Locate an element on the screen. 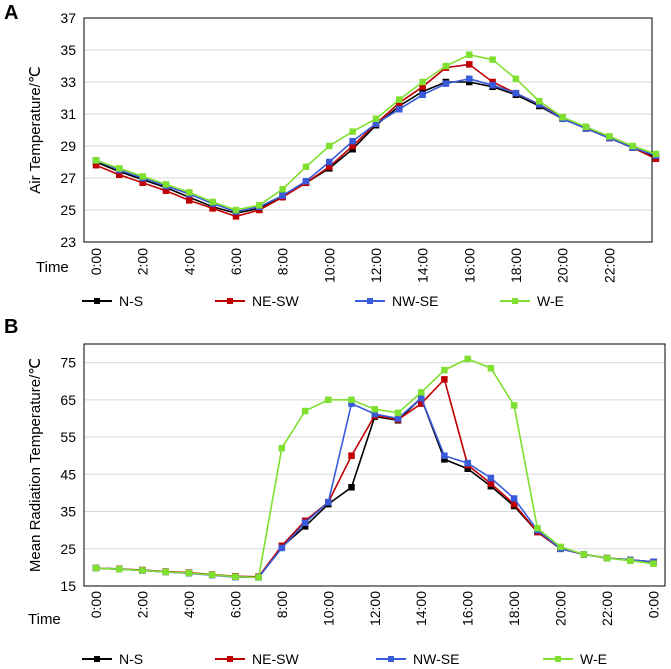 The height and width of the screenshot is (669, 671). y-tick-label: 15 is located at coordinates (68, 586).